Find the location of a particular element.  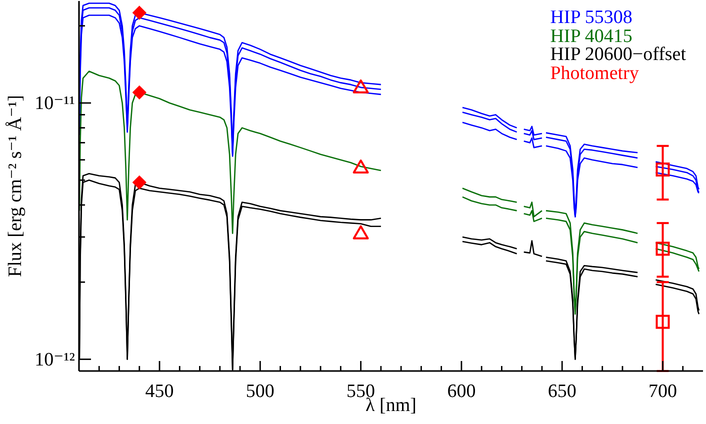

y-tick-label: 10⁻¹¹ is located at coordinates (55, 103).